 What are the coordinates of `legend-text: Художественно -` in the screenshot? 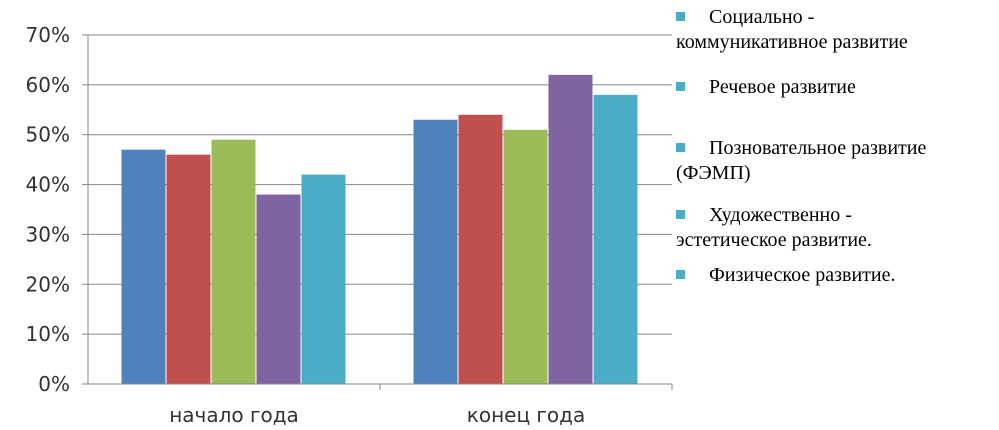 It's located at (780, 215).